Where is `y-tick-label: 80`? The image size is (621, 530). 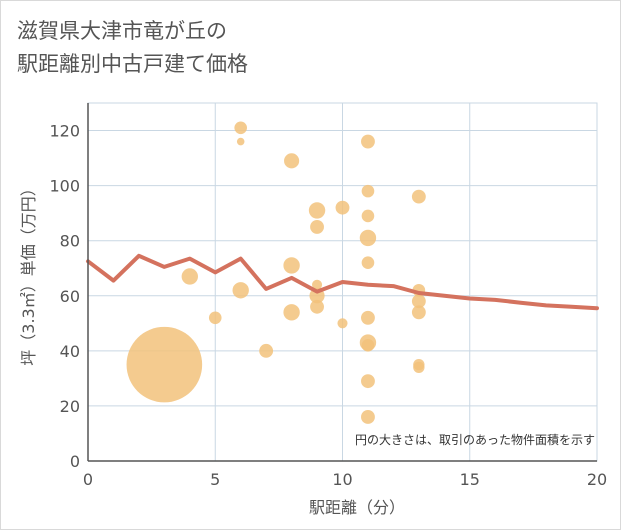
y-tick-label: 80 is located at coordinates (70, 241).